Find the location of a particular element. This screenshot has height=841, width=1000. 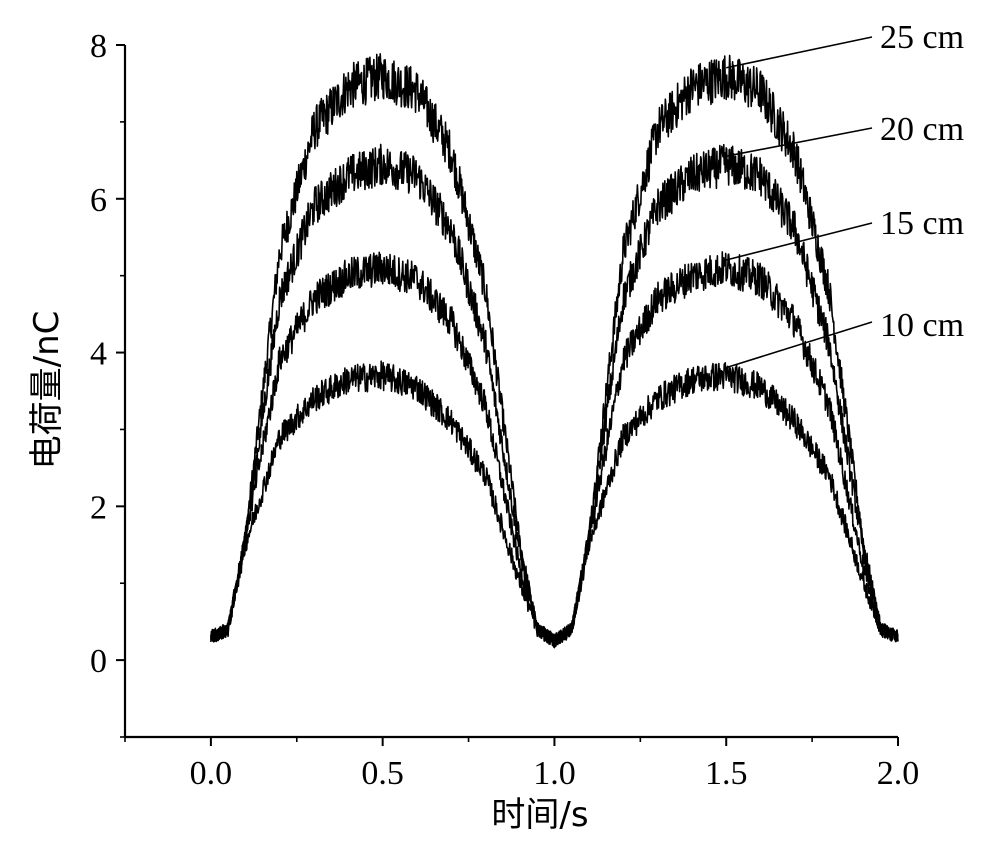

x-axis-ticks: 0.0 0.5 1.0 1.5 2.0 is located at coordinates (522, 764).